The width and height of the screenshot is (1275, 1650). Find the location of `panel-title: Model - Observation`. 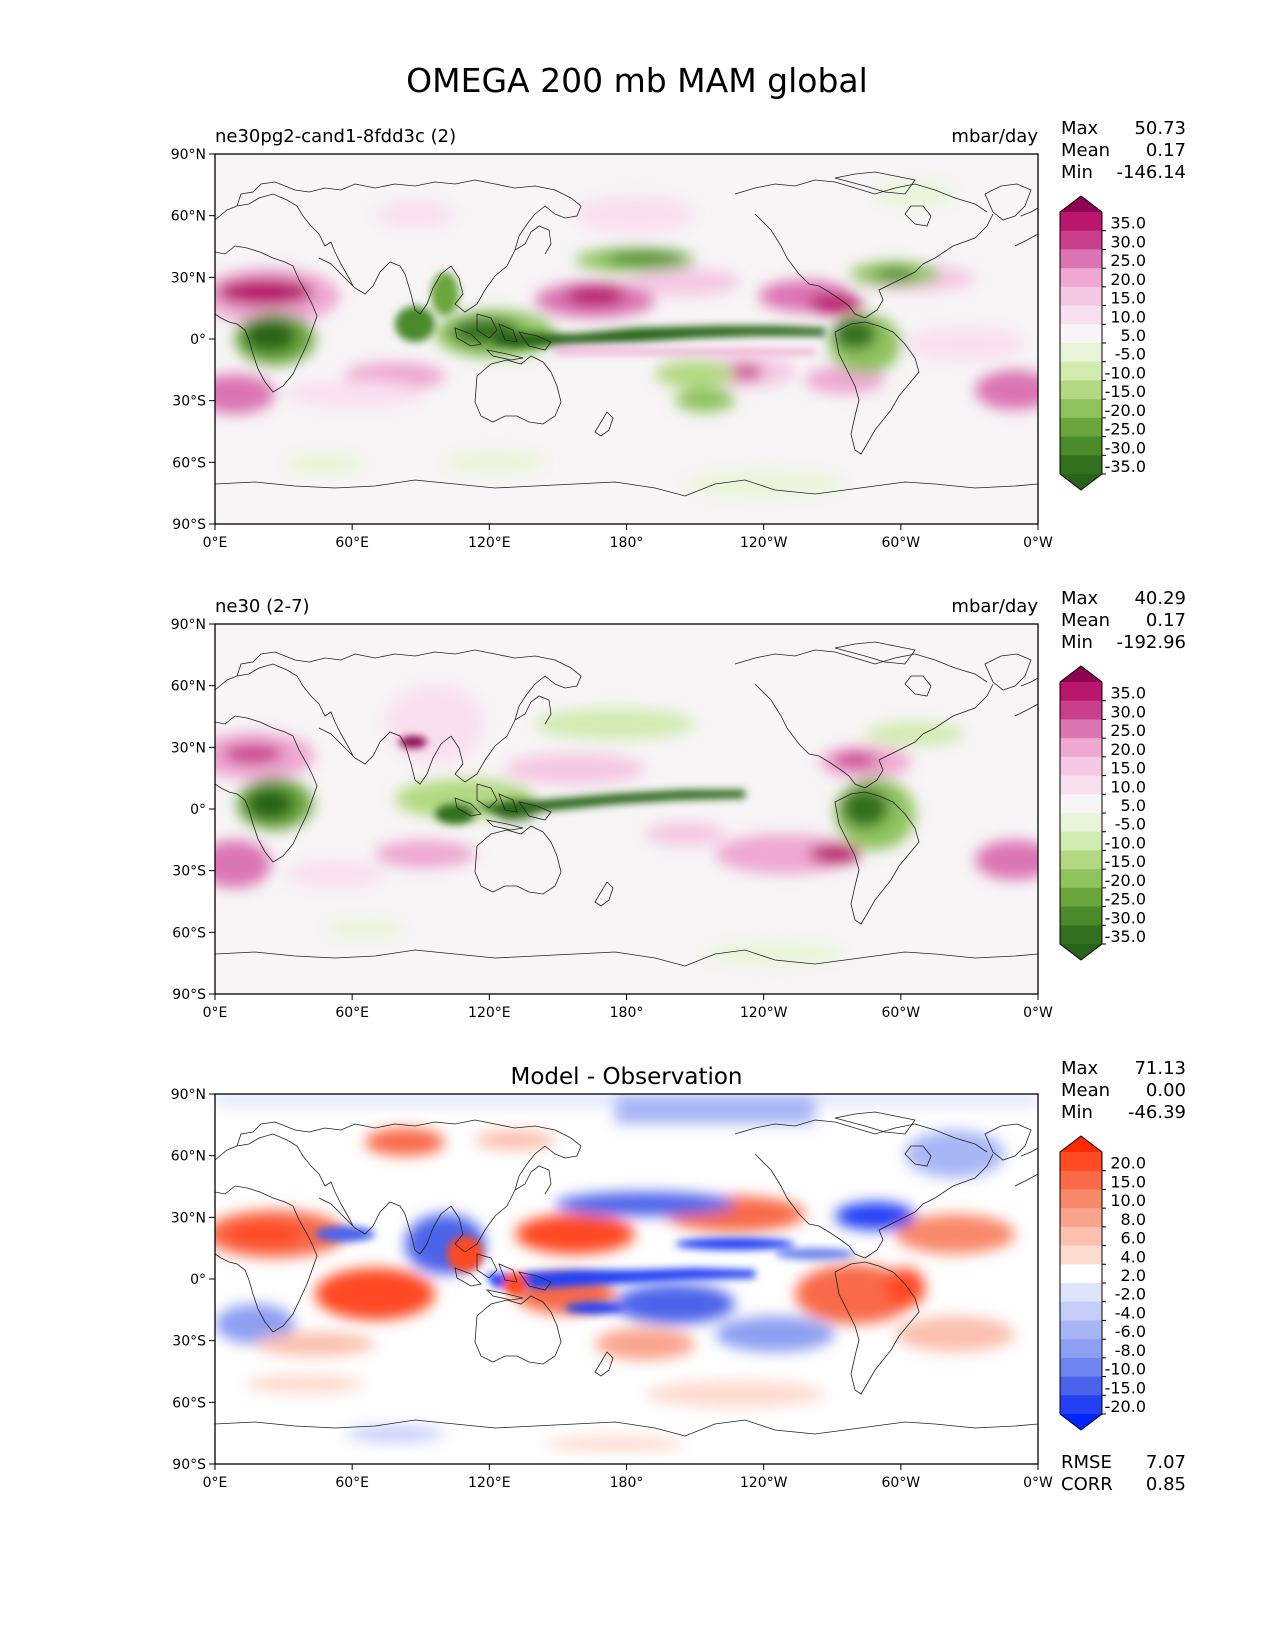

panel-title: Model - Observation is located at coordinates (626, 1077).